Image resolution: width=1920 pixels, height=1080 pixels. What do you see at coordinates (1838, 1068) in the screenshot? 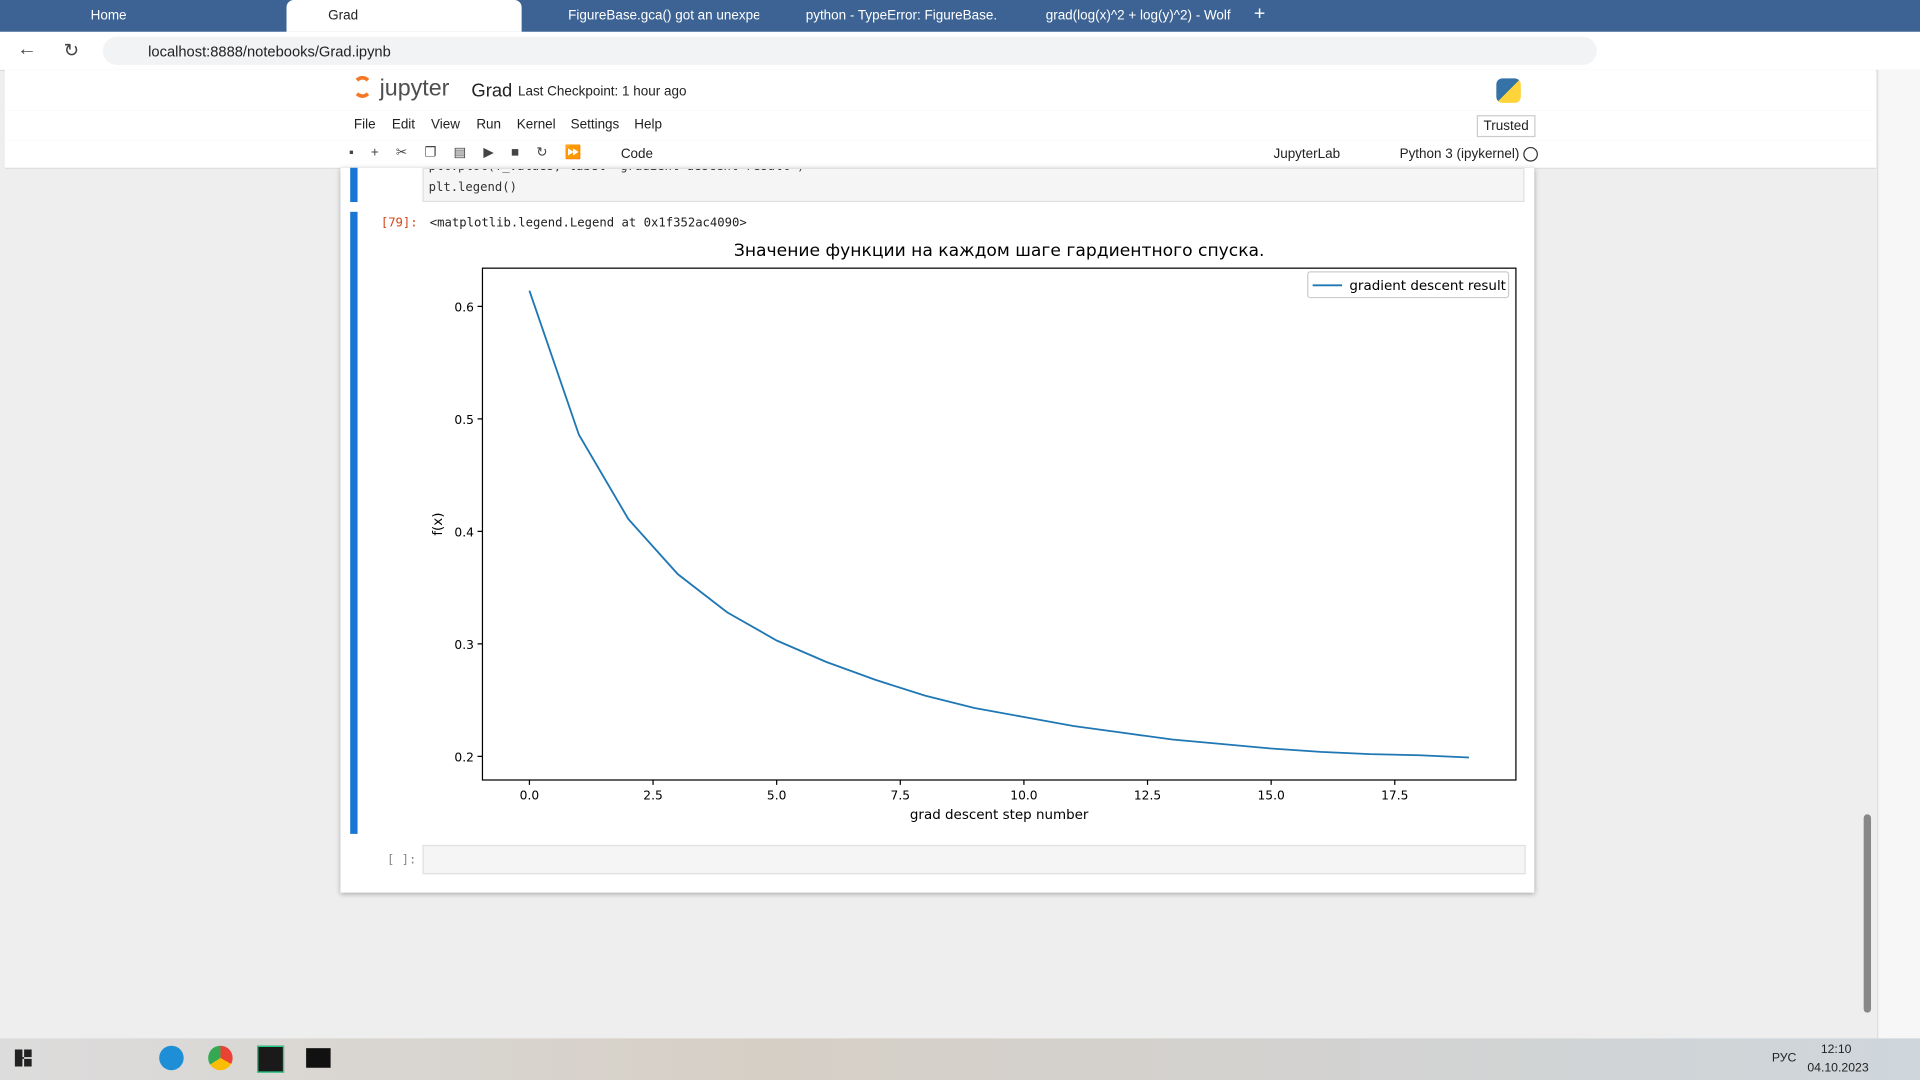
I see `date: 04.10.2023` at bounding box center [1838, 1068].